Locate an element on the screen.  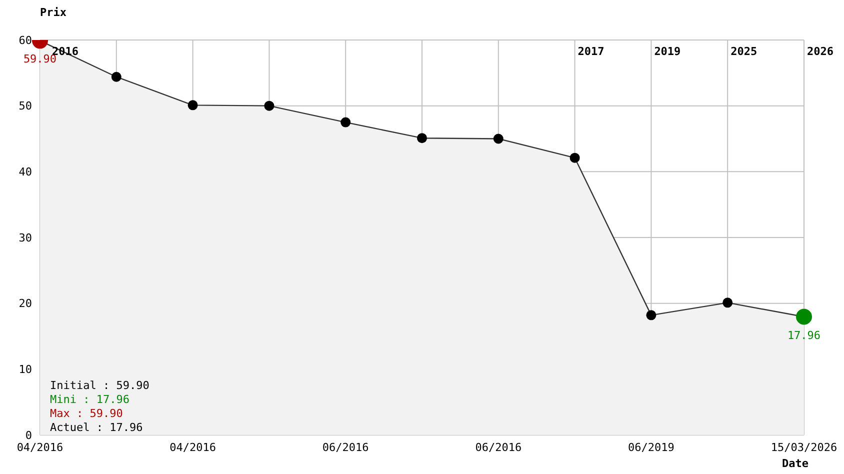
annotation: Actuel : 17.96 is located at coordinates (96, 427).